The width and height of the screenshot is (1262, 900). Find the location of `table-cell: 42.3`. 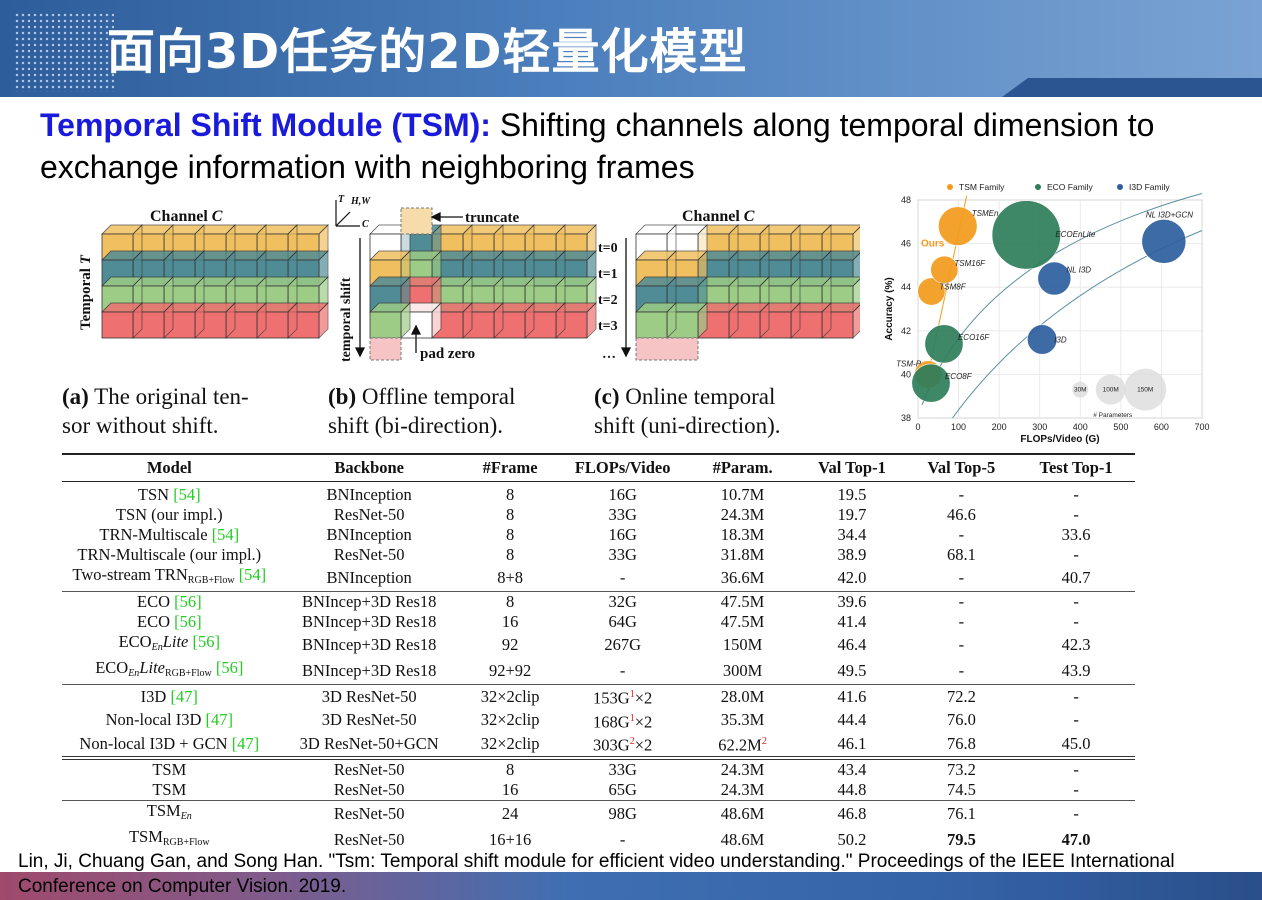

table-cell: 42.3 is located at coordinates (1076, 644).